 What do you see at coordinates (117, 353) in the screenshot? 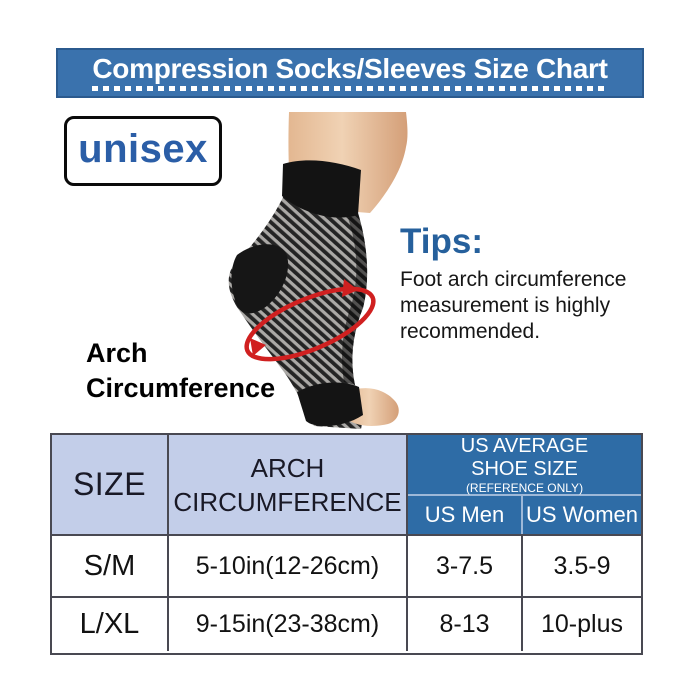
I see `arch-label-line: Arch` at bounding box center [117, 353].